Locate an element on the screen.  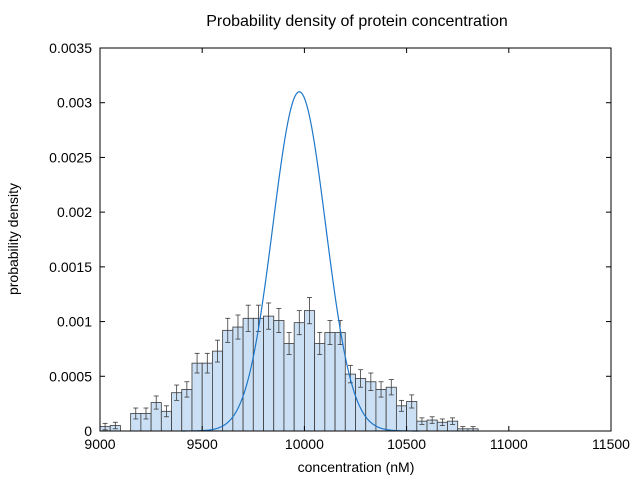
x-tick-label: 9500 is located at coordinates (202, 444).